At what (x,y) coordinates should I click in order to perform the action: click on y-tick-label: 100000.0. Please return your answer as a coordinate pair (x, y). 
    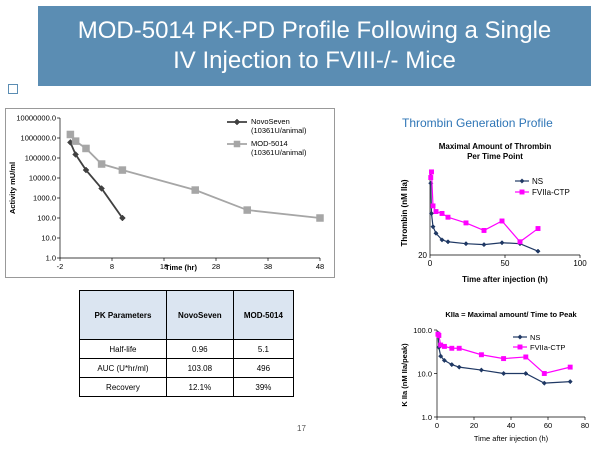
    Looking at the image, I should click on (40, 158).